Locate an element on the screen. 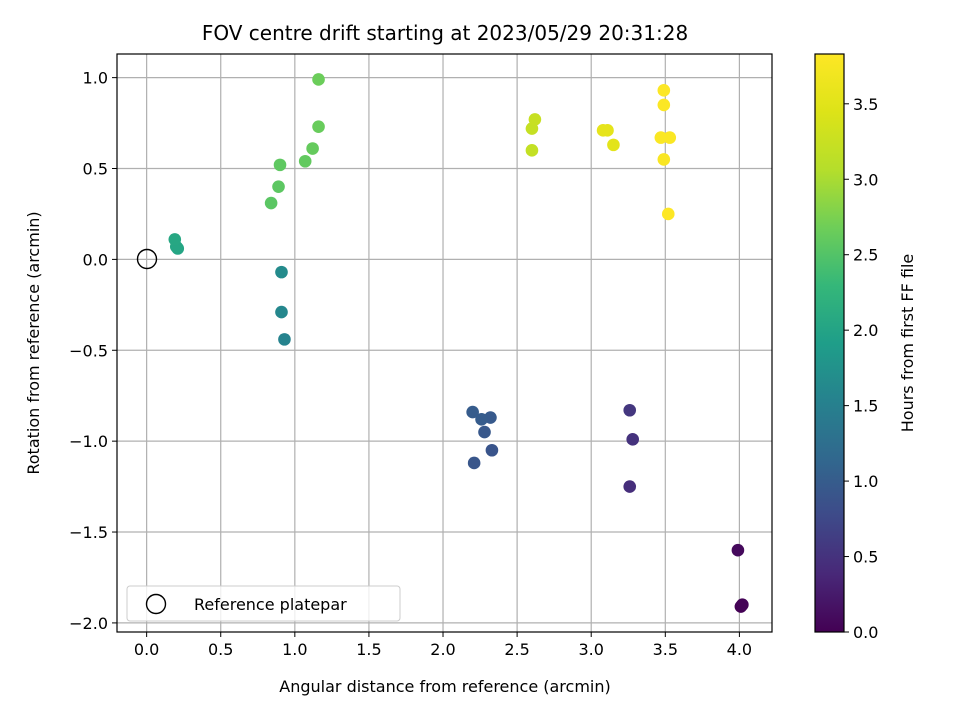 The image size is (960, 720). legend-marker-icon is located at coordinates (156, 604).